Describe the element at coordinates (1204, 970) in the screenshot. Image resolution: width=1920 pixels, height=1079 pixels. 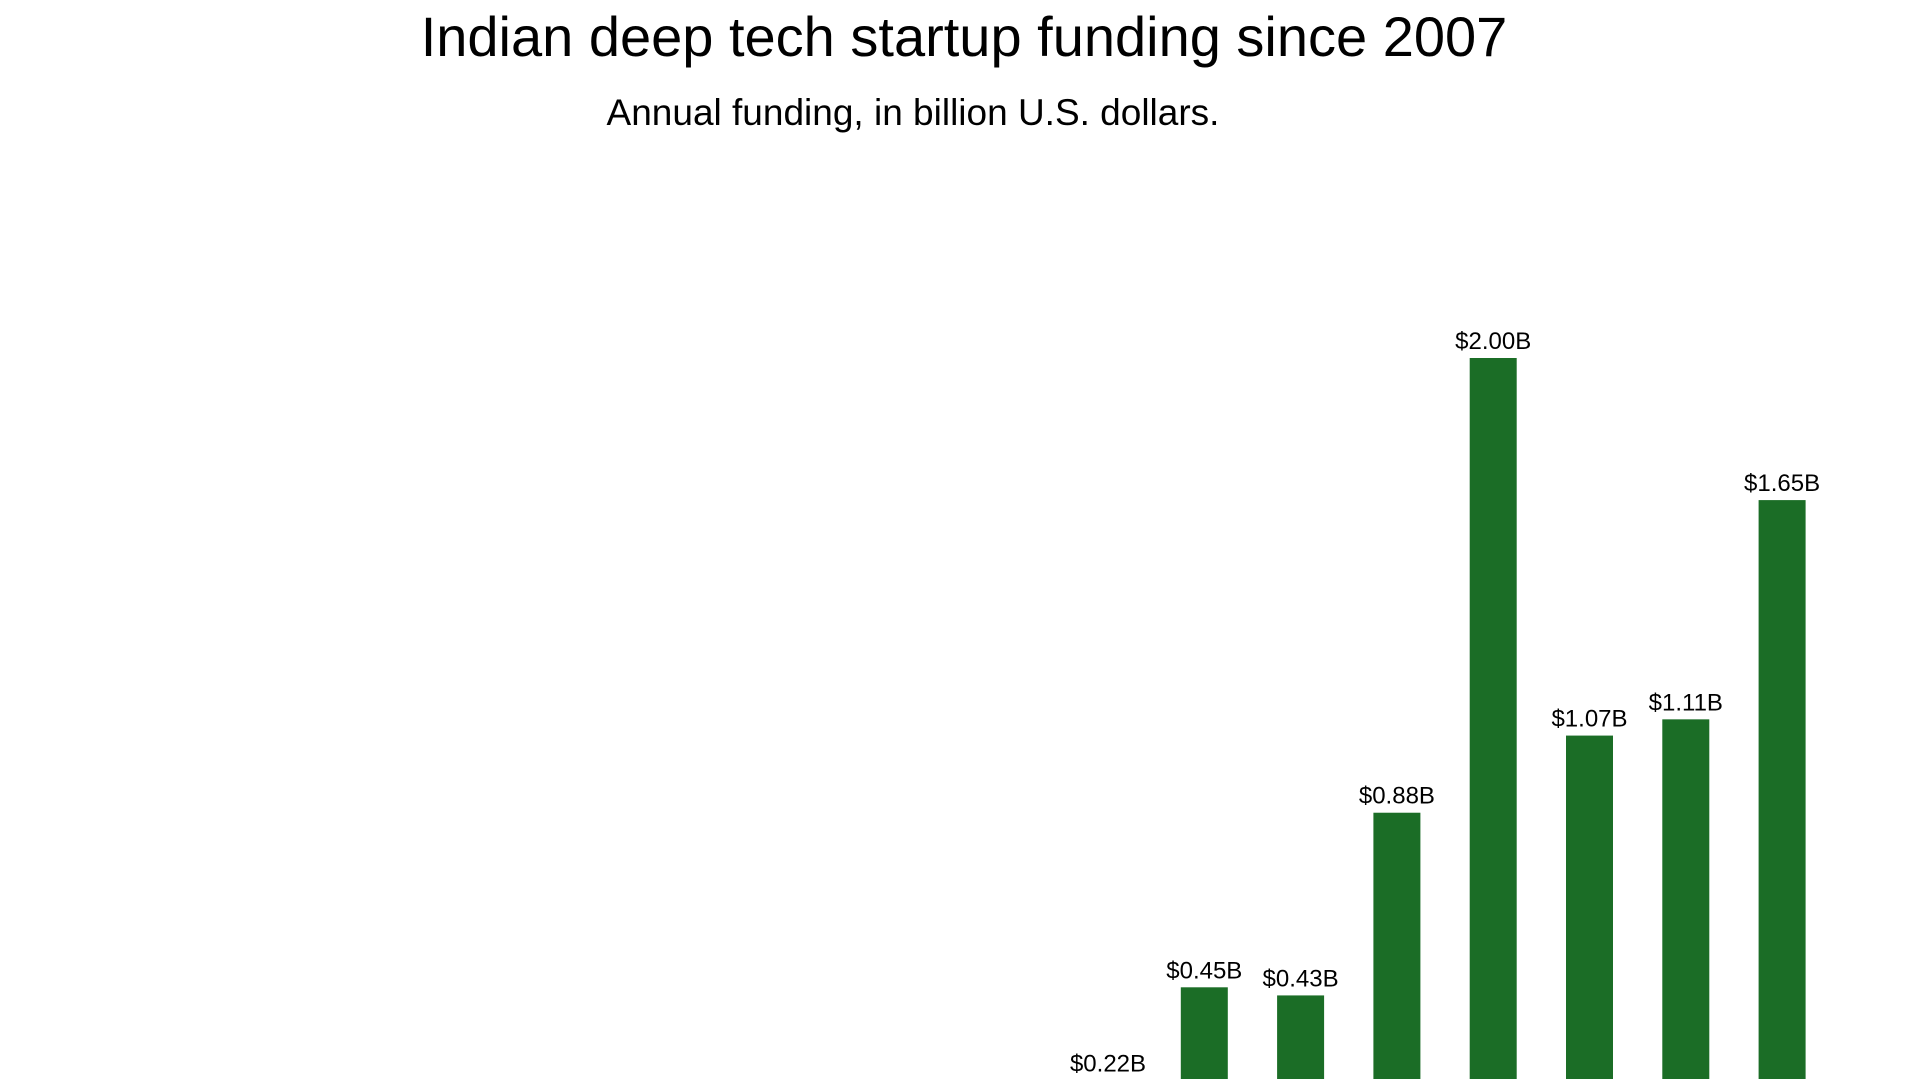
I see `data-label: $0.45B` at that location.